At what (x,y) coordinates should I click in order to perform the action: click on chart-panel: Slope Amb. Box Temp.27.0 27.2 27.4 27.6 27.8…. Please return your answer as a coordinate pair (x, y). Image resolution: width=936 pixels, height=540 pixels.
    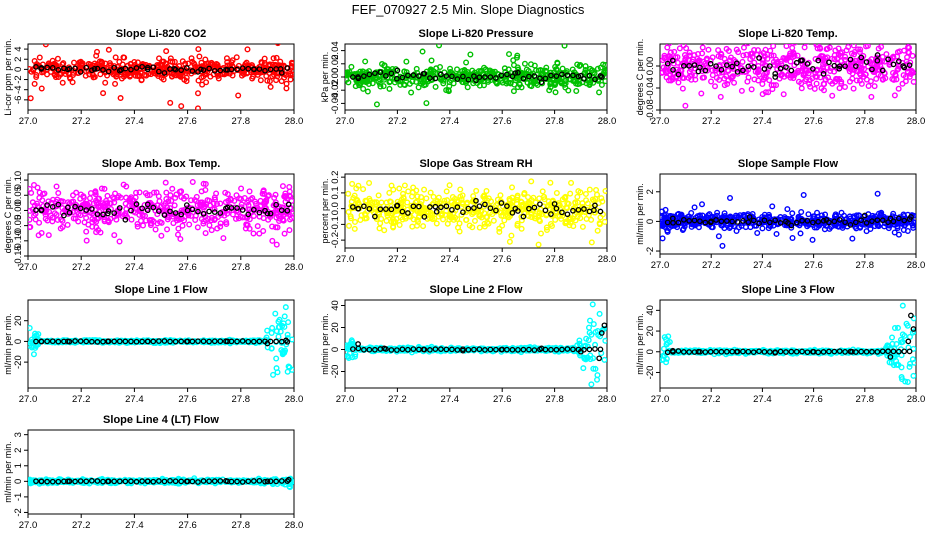
    Looking at the image, I should click on (153, 215).